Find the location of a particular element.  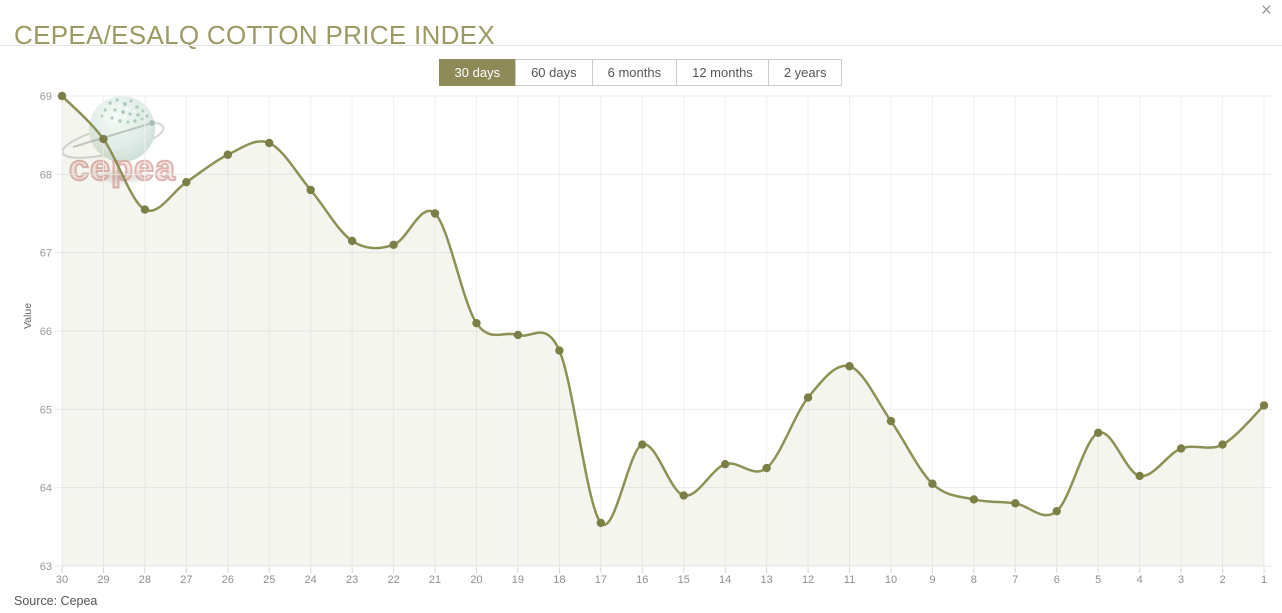

x-axis-tick-label: 22 is located at coordinates (393, 580).